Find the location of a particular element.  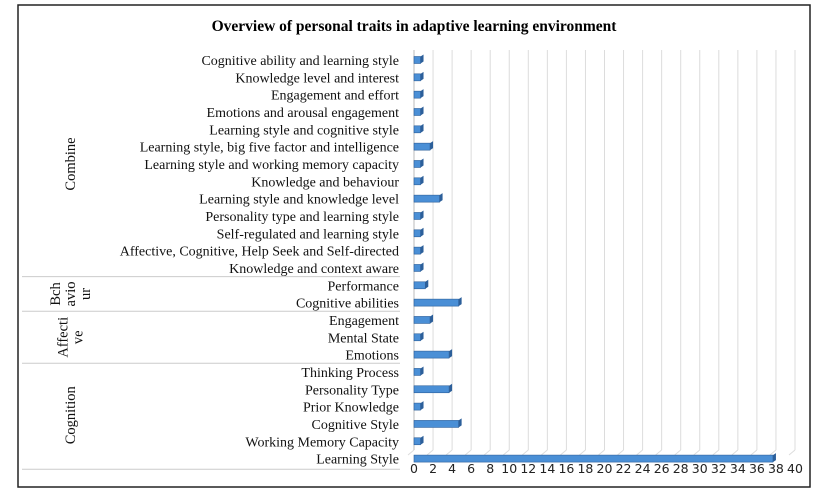

category-label: Working Memory Capacity is located at coordinates (322, 442).